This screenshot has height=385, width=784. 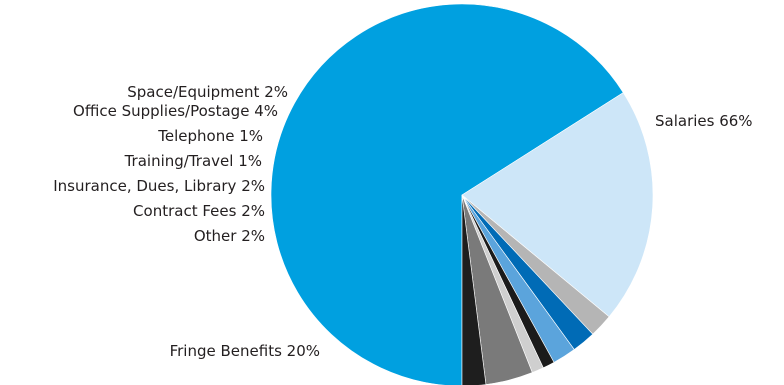 What do you see at coordinates (704, 121) in the screenshot?
I see `pie-label-salaries: Salaries 66%` at bounding box center [704, 121].